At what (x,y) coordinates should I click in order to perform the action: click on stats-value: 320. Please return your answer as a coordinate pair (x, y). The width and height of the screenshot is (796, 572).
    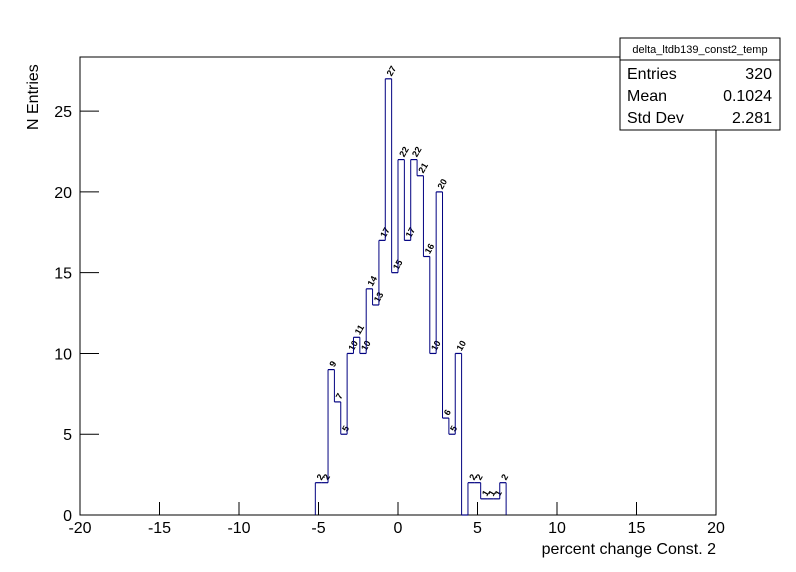
    Looking at the image, I should click on (758, 74).